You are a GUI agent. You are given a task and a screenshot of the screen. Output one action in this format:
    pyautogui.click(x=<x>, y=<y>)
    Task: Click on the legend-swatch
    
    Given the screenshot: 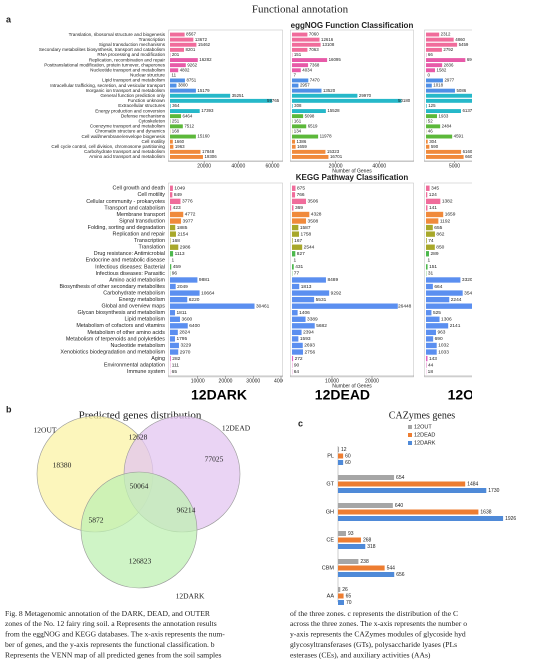 What is the action you would take?
    pyautogui.click(x=410, y=443)
    